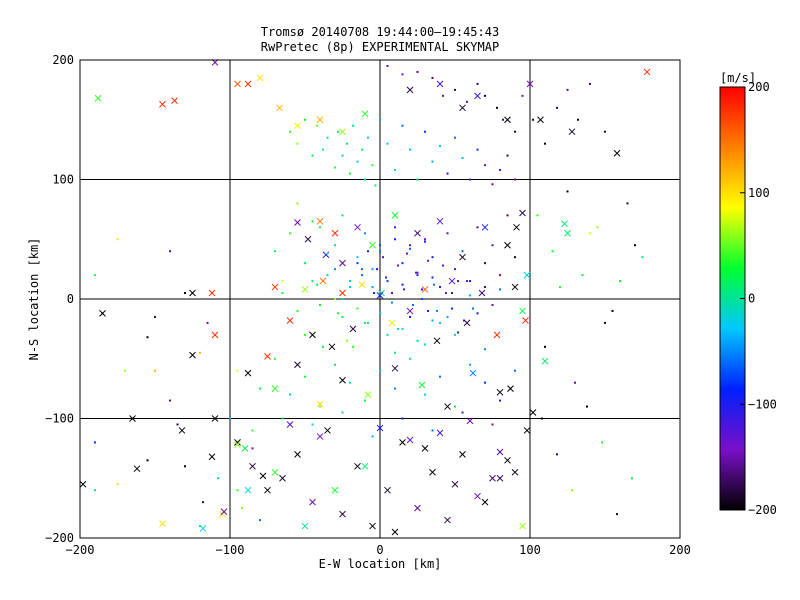 Image resolution: width=800 pixels, height=600 pixels. What do you see at coordinates (59, 538) in the screenshot?
I see `y-tick-label: −200` at bounding box center [59, 538].